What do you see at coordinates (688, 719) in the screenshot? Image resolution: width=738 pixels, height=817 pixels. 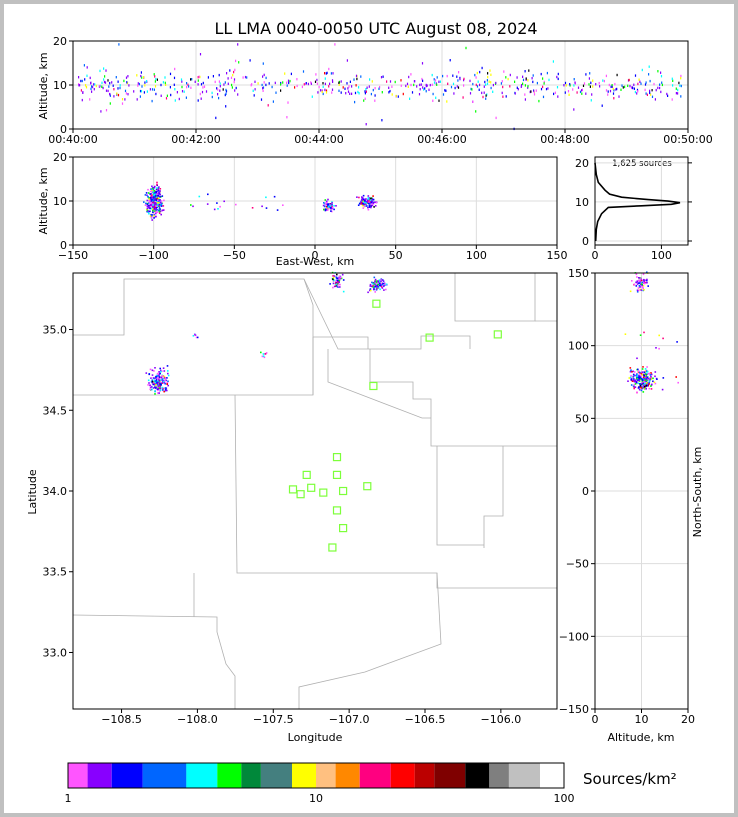 I see `x-tick-label: 20` at bounding box center [688, 719].